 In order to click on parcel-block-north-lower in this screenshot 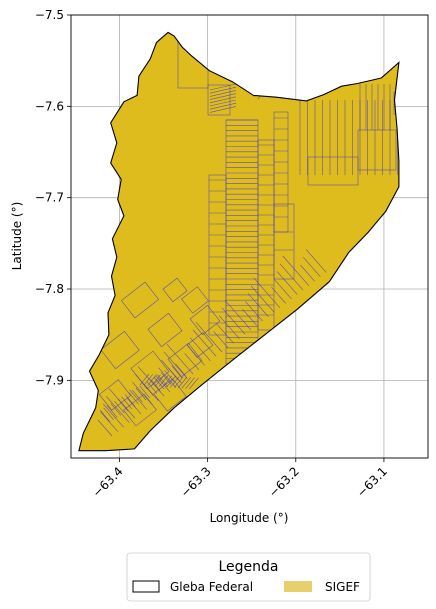, I will do `click(219, 100)`.